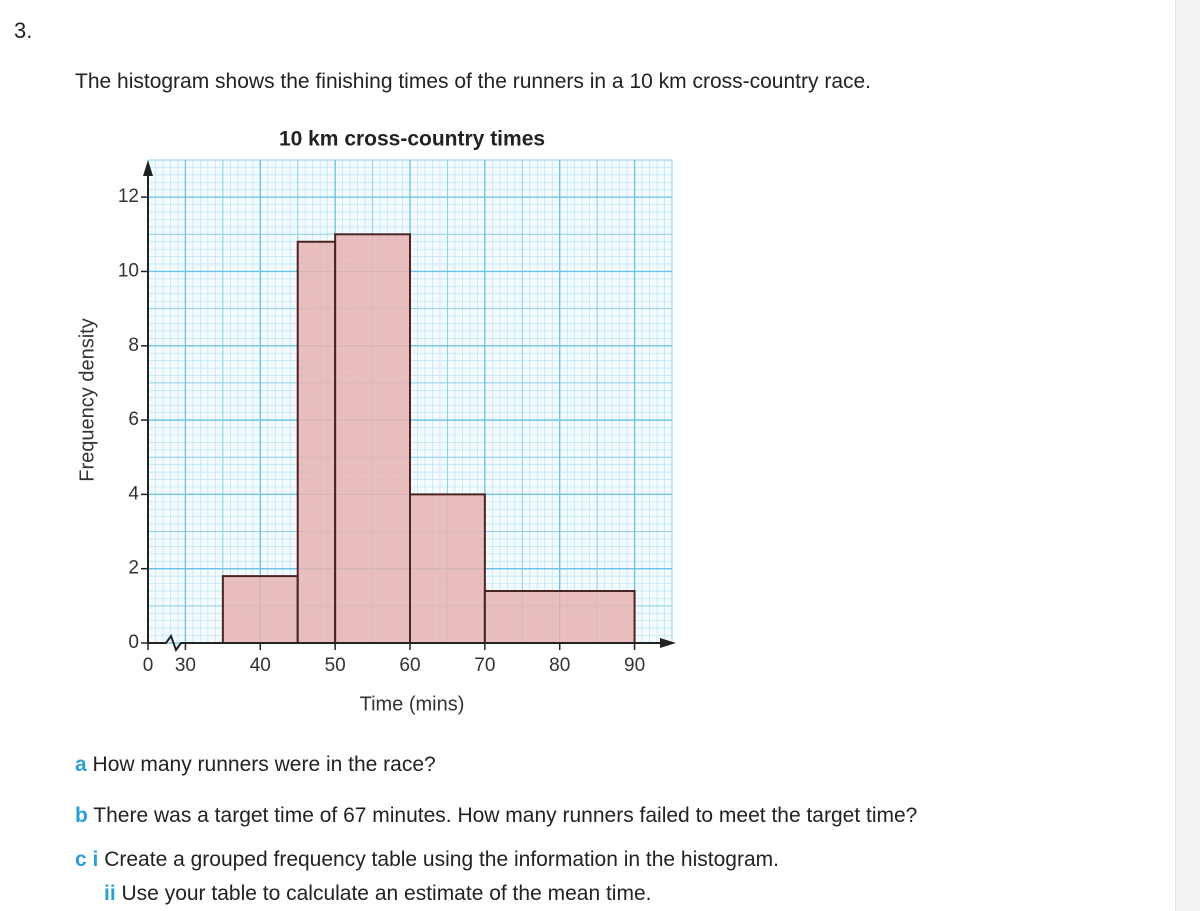 Image resolution: width=1200 pixels, height=911 pixels. What do you see at coordinates (1187, 455) in the screenshot?
I see `scrollbar-track` at bounding box center [1187, 455].